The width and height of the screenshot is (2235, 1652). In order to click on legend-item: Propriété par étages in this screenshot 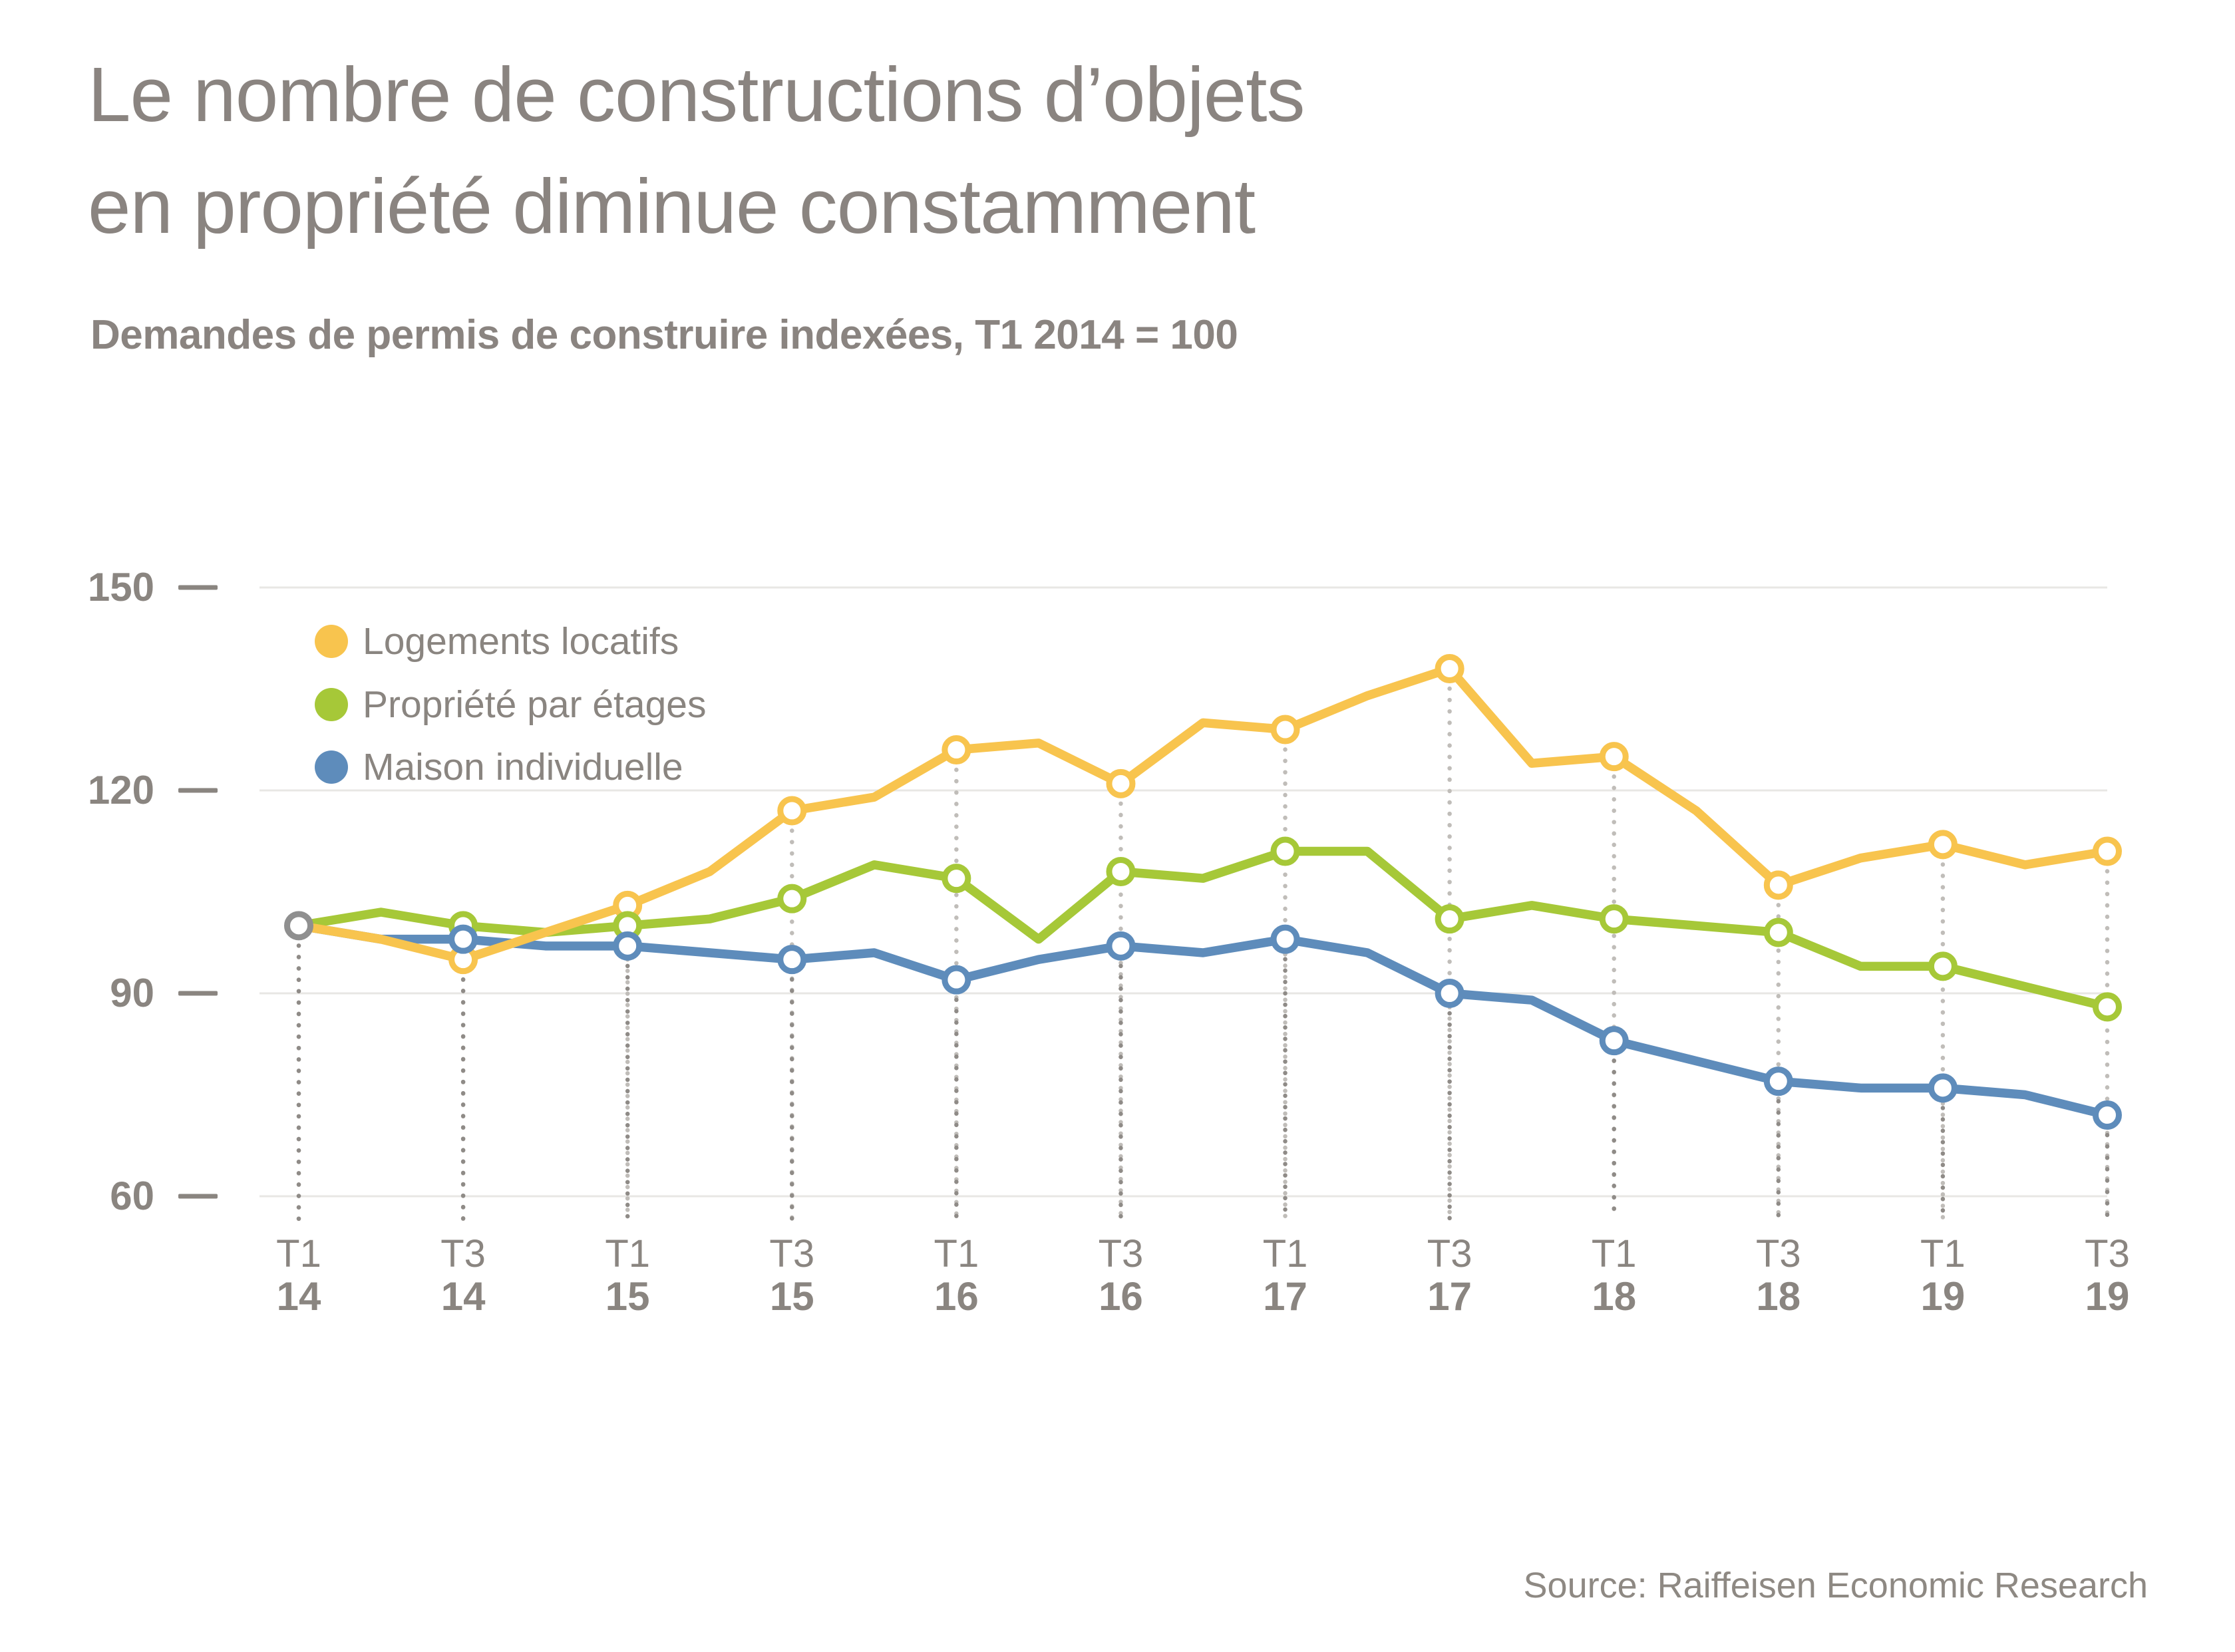, I will do `click(511, 704)`.